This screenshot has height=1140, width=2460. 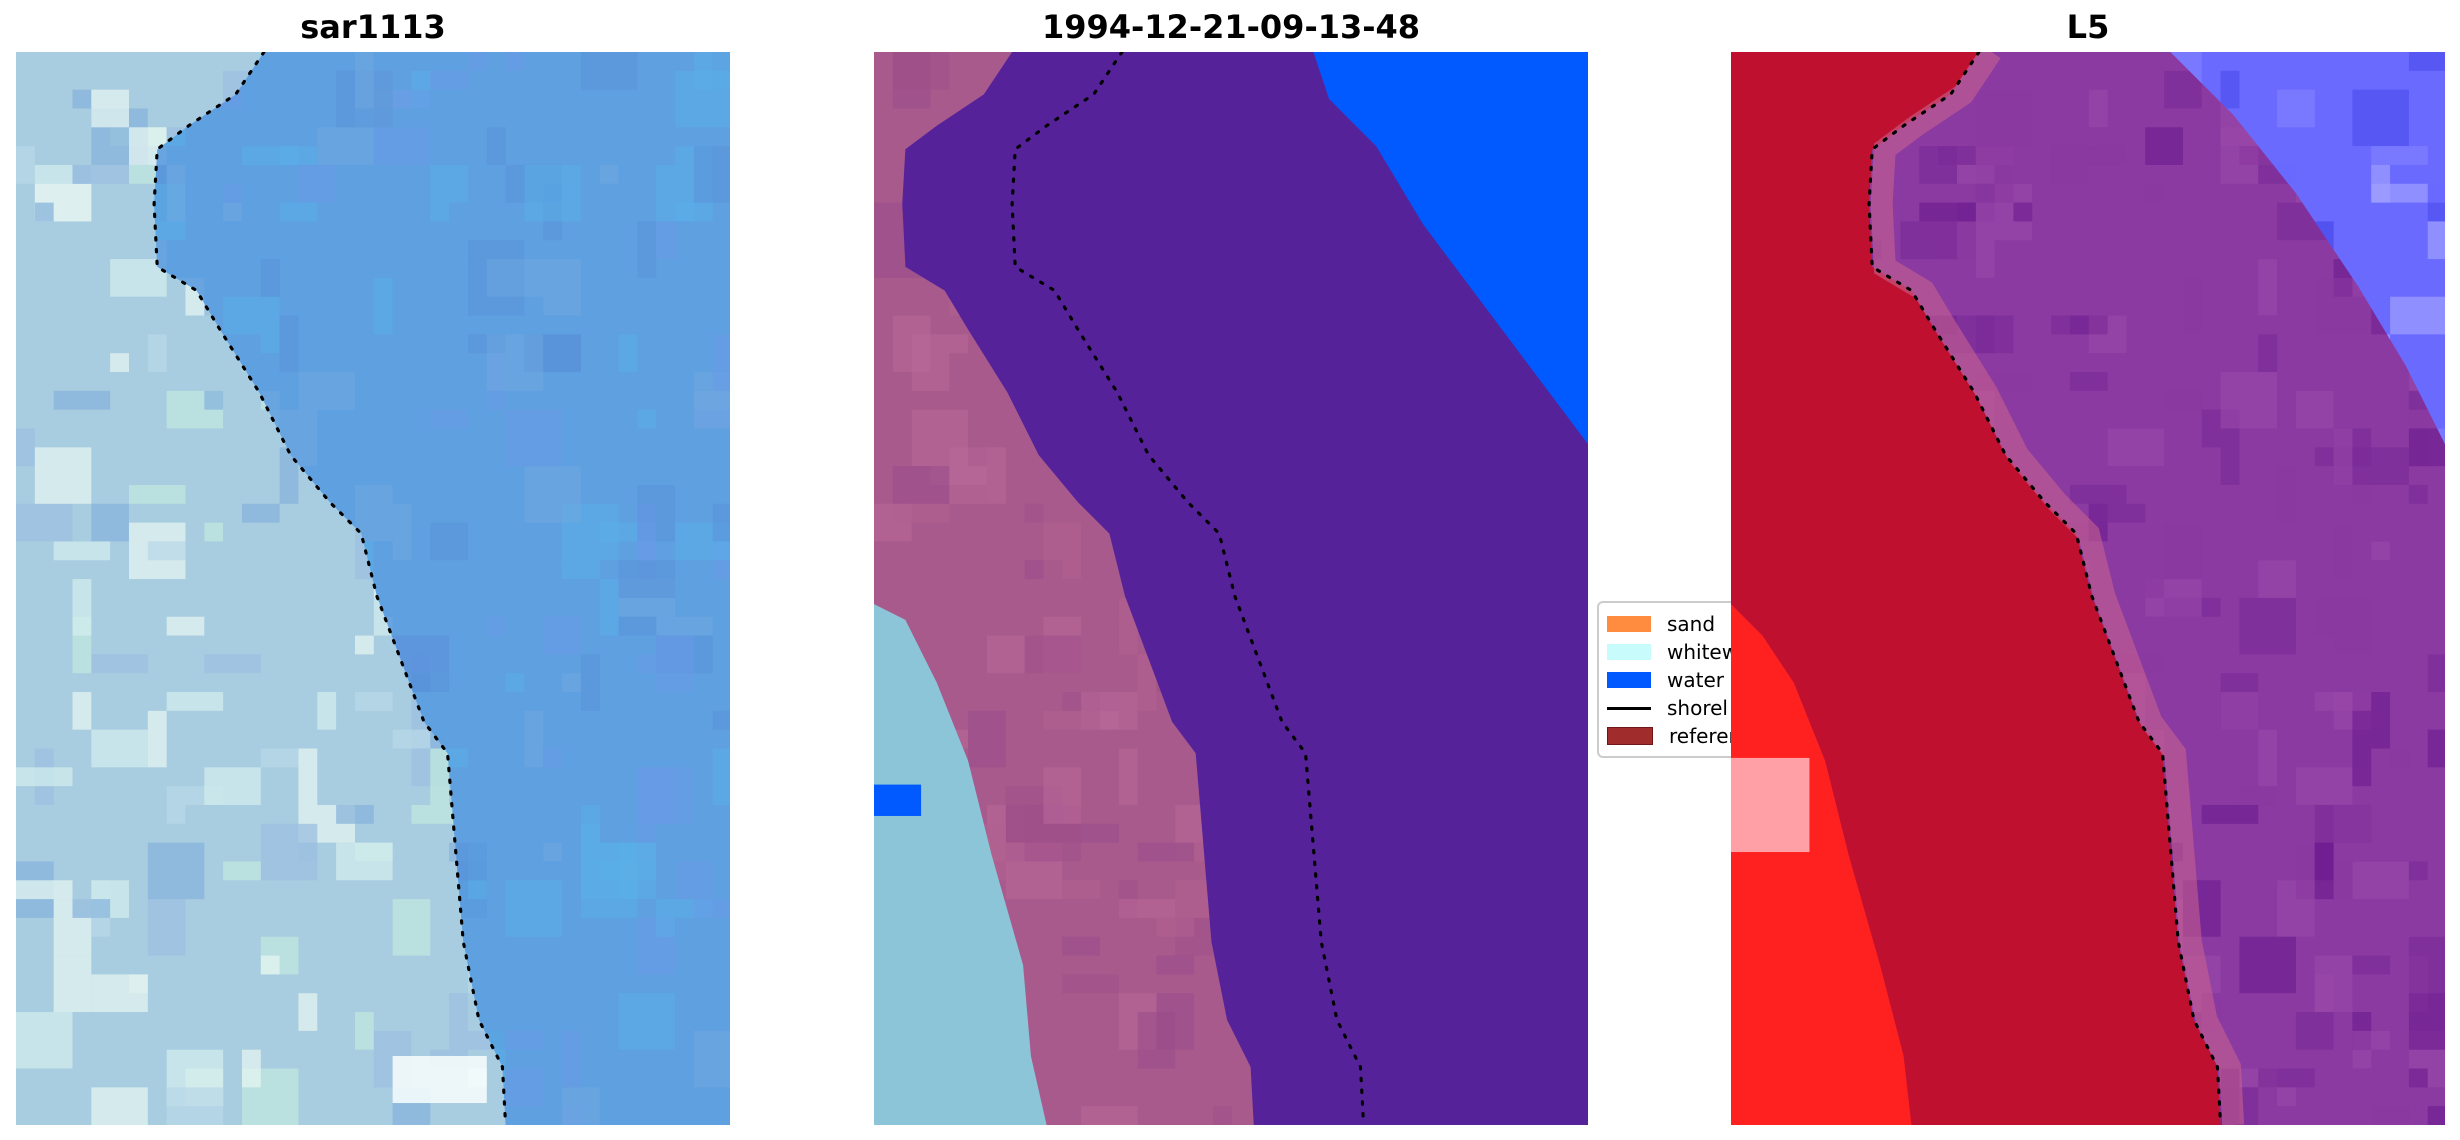 What do you see at coordinates (1231, 27) in the screenshot?
I see `panel-title-2: 1994-12-21-09-13-48` at bounding box center [1231, 27].